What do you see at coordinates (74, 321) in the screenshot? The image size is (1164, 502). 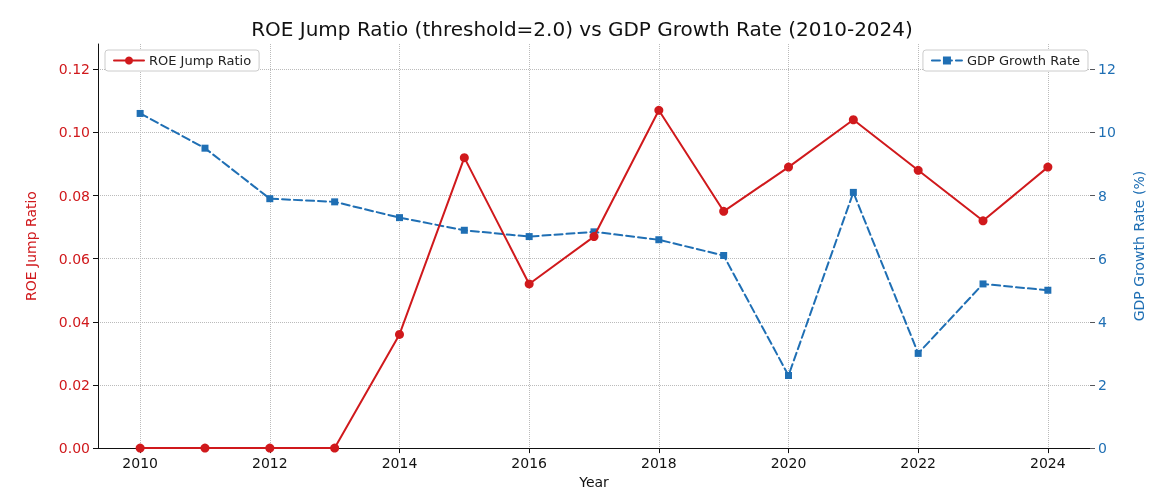 I see `y-tick-label: 0.04` at bounding box center [74, 321].